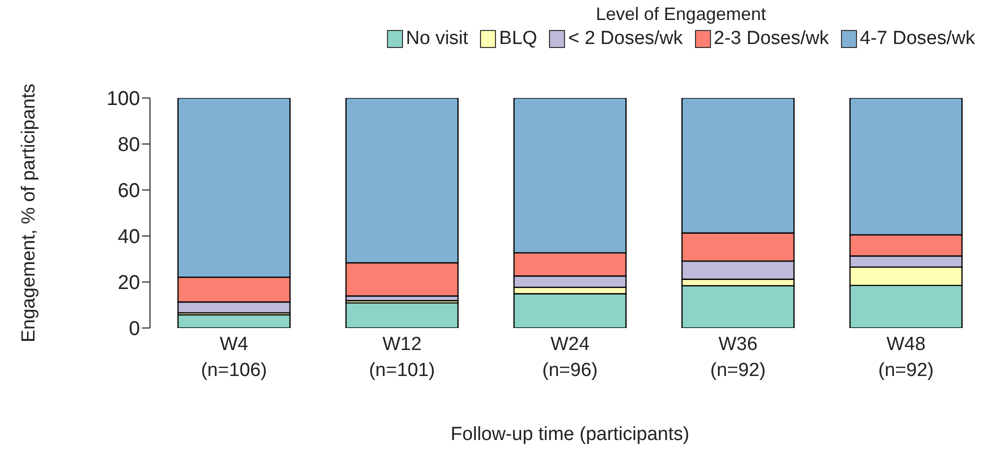 The image size is (990, 456). What do you see at coordinates (906, 357) in the screenshot?
I see `x-tick-label: W48 (n=92)` at bounding box center [906, 357].